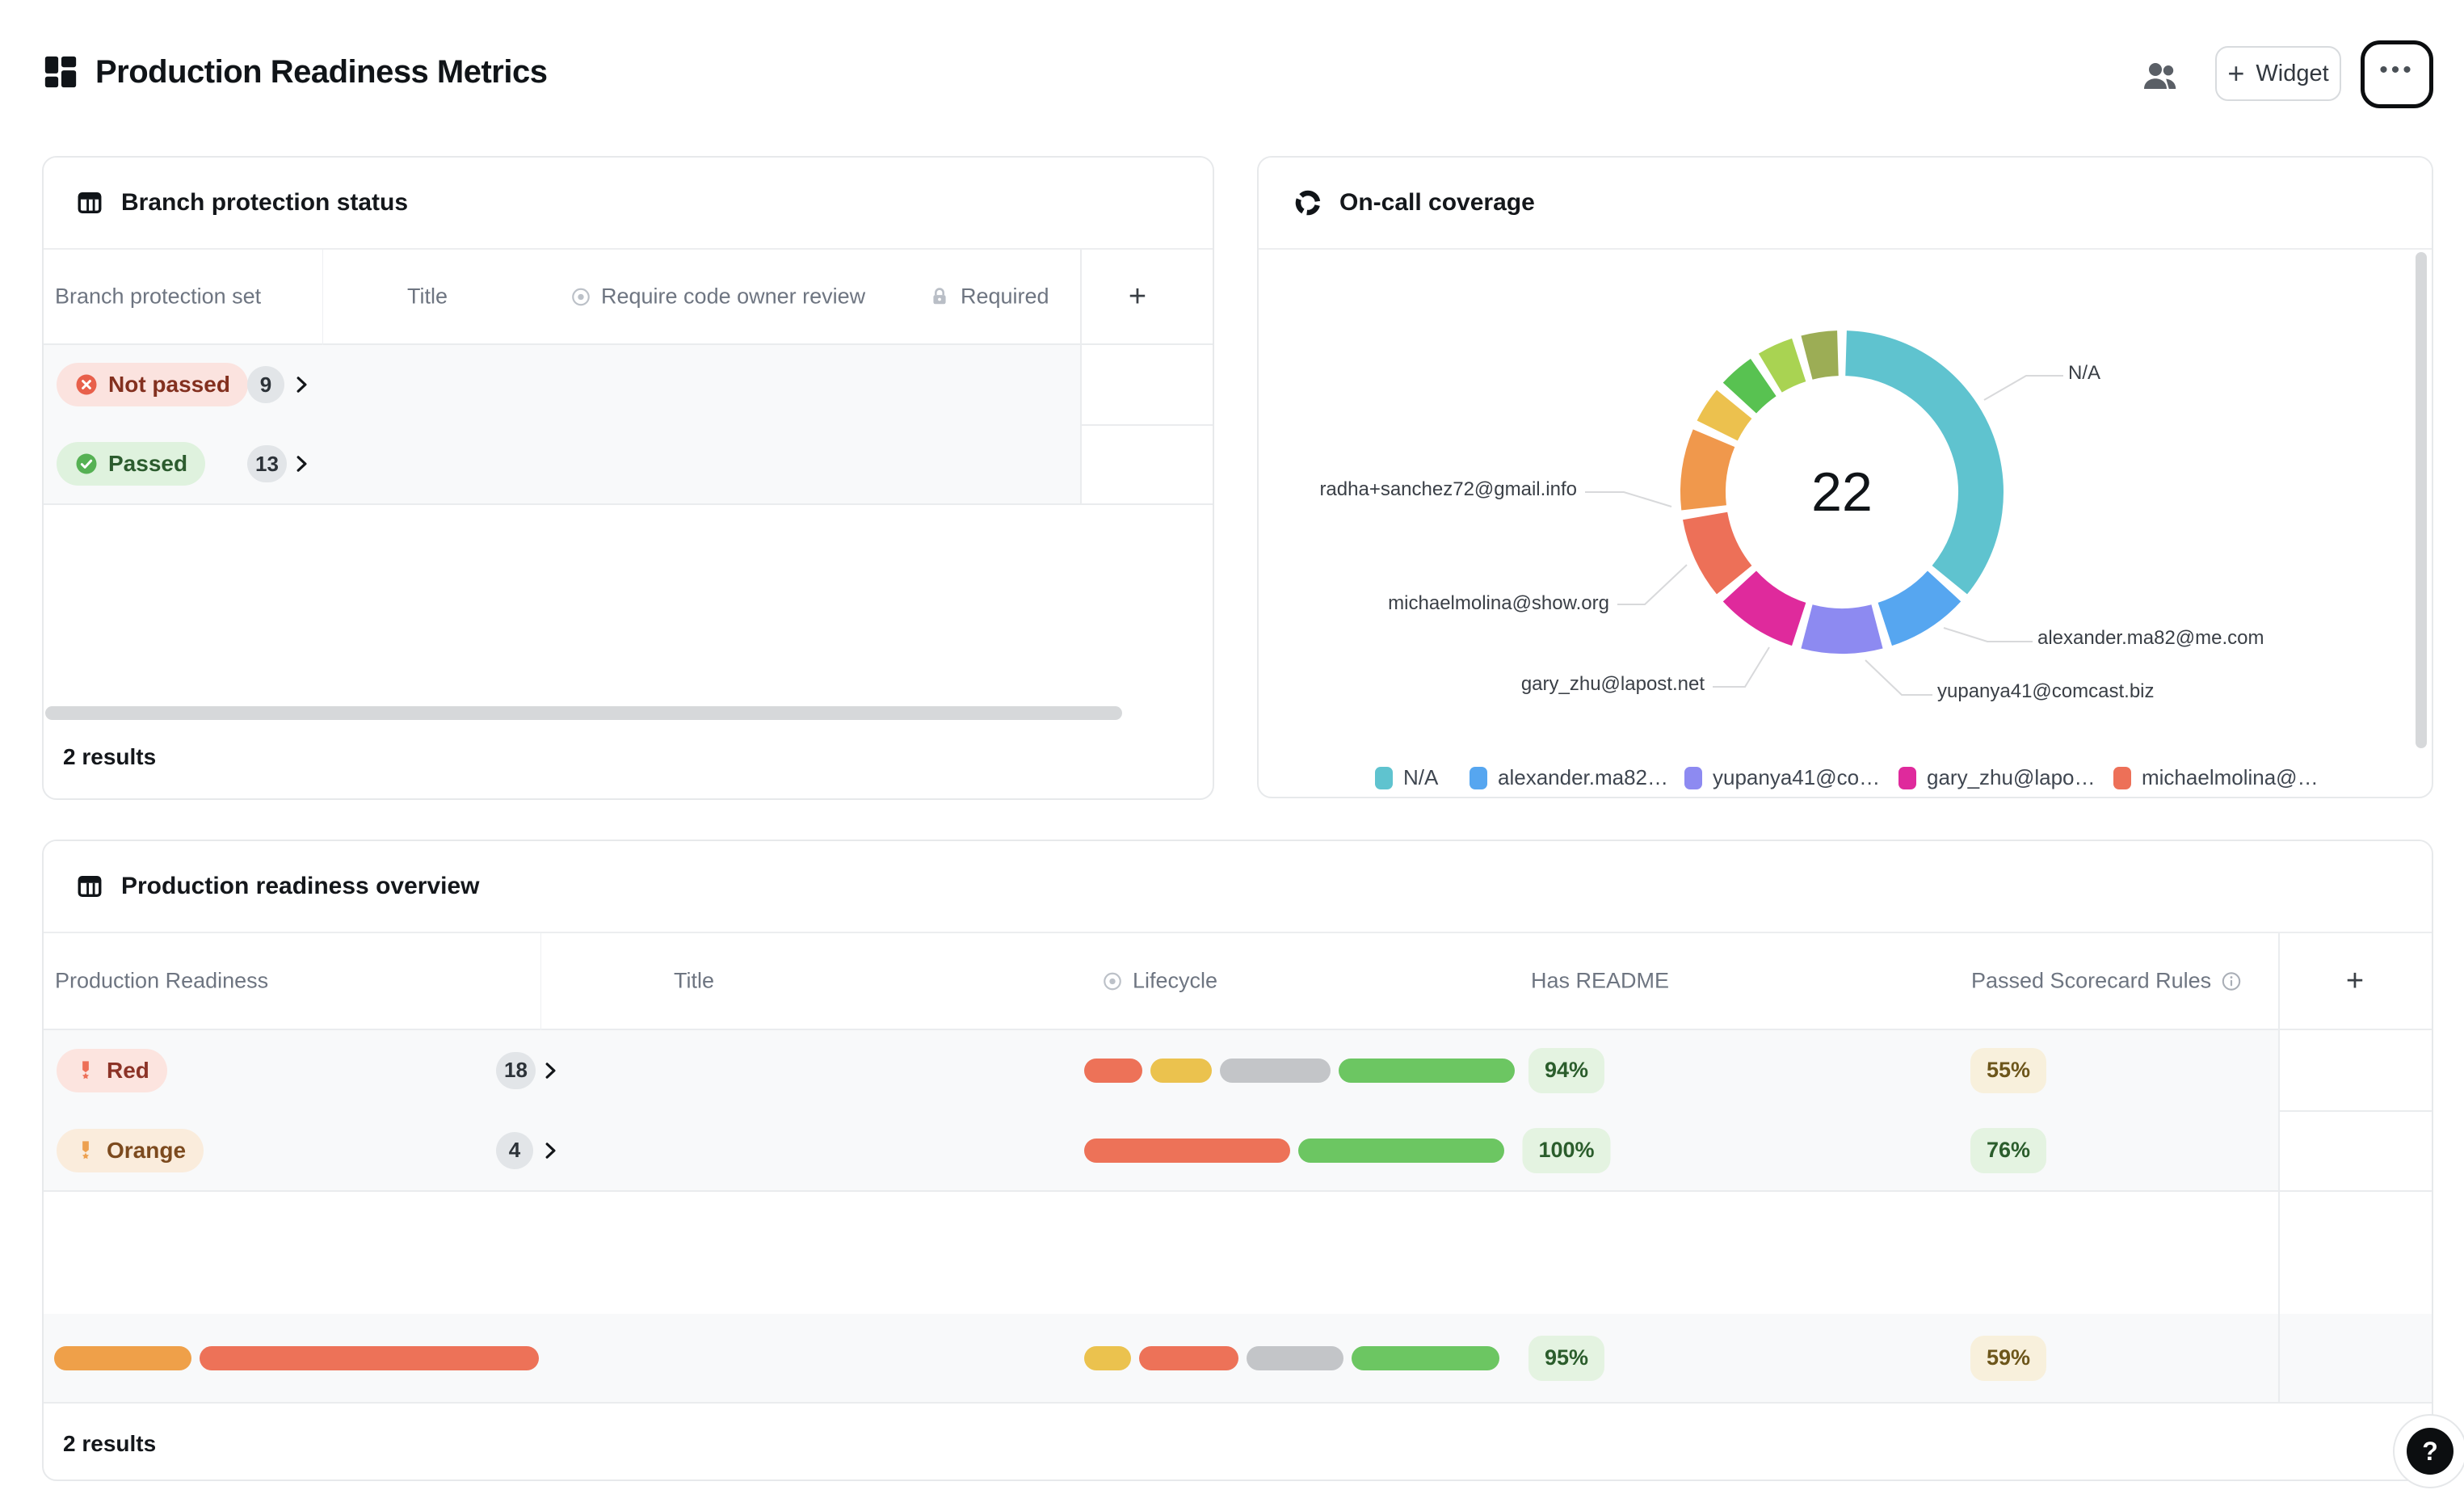  What do you see at coordinates (1238, 887) in the screenshot?
I see `overview-header: Production readiness overview` at bounding box center [1238, 887].